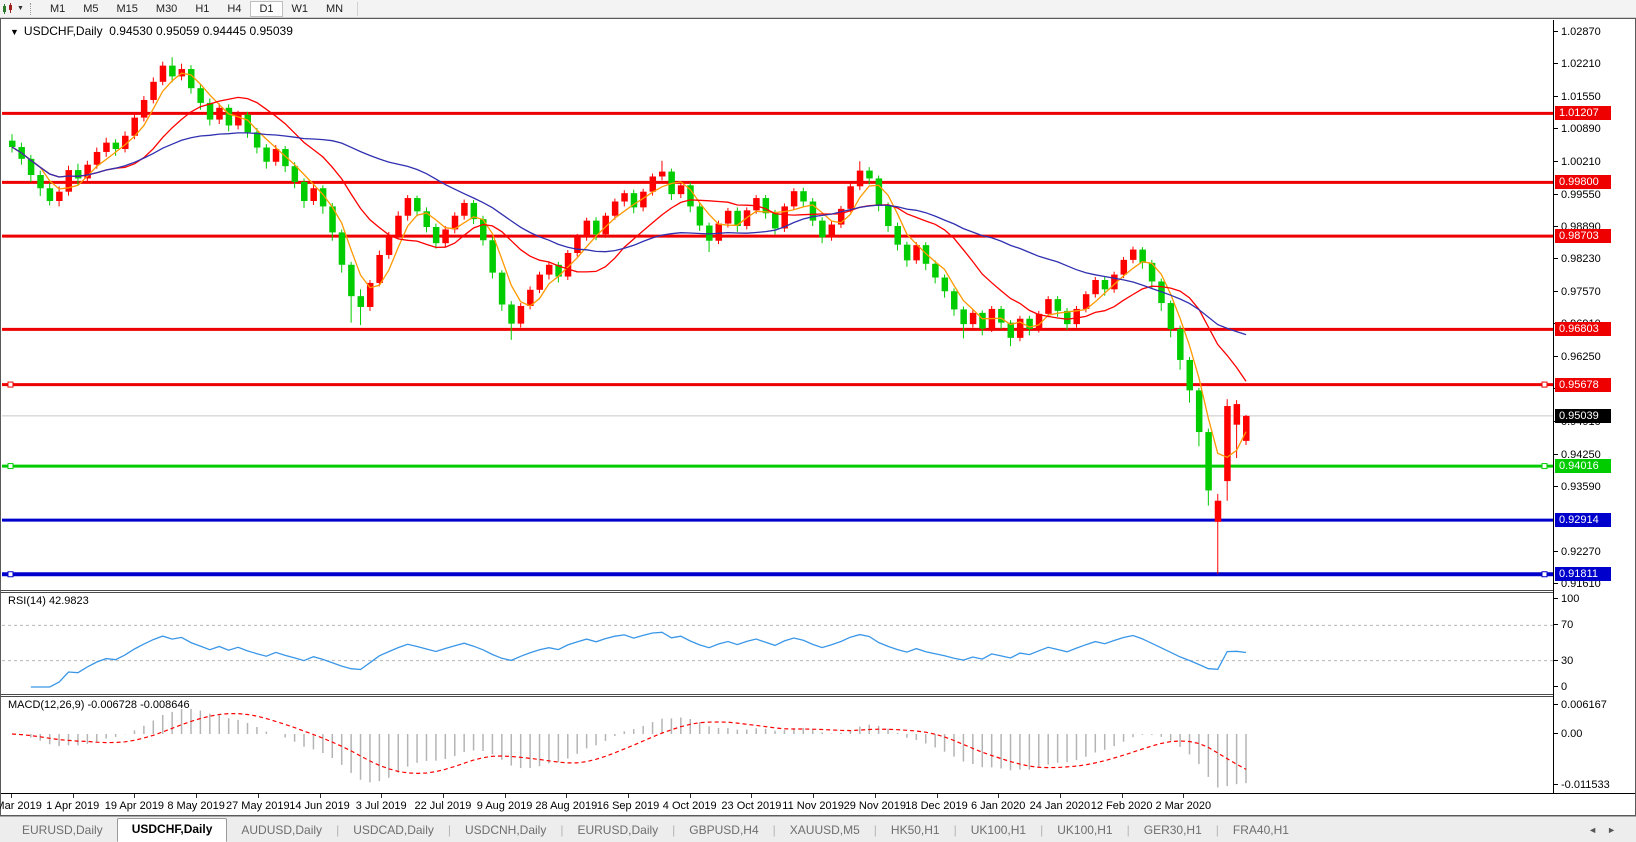 The height and width of the screenshot is (842, 1636). What do you see at coordinates (724, 830) in the screenshot?
I see `chart-tab-gbpusd-h4: GBPUSD,H4` at bounding box center [724, 830].